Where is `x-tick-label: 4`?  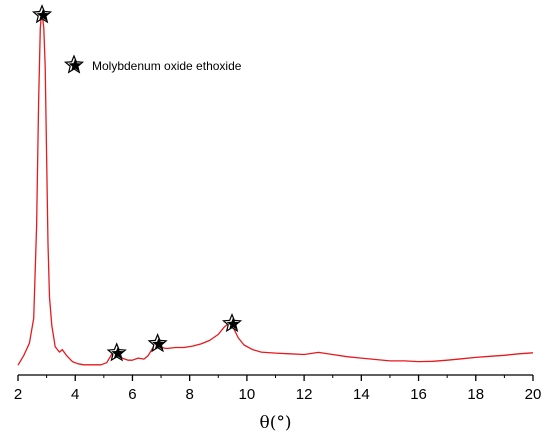 x-tick-label: 4 is located at coordinates (75, 394).